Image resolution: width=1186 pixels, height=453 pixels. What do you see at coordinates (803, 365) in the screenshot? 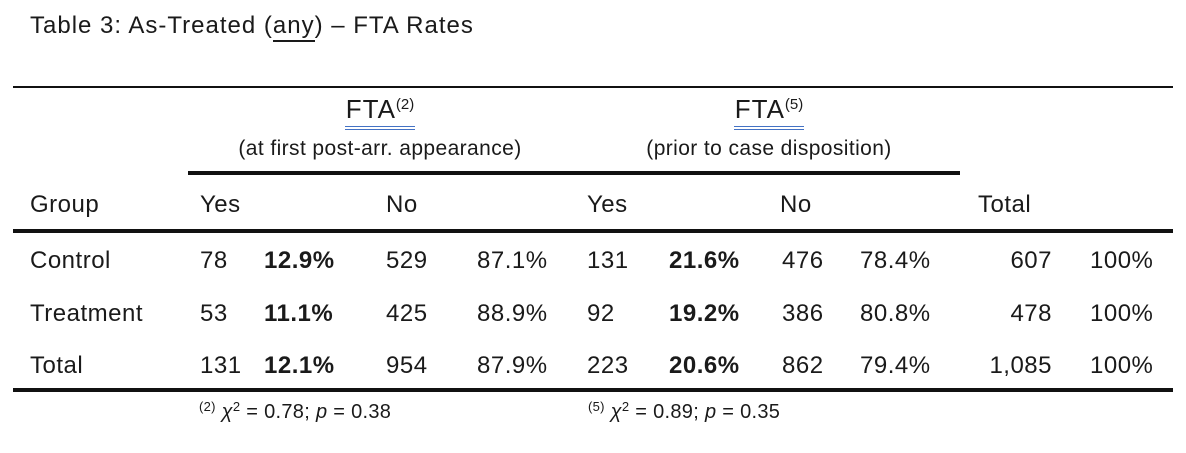
I see `cell-fta5-no-count: 862` at bounding box center [803, 365].